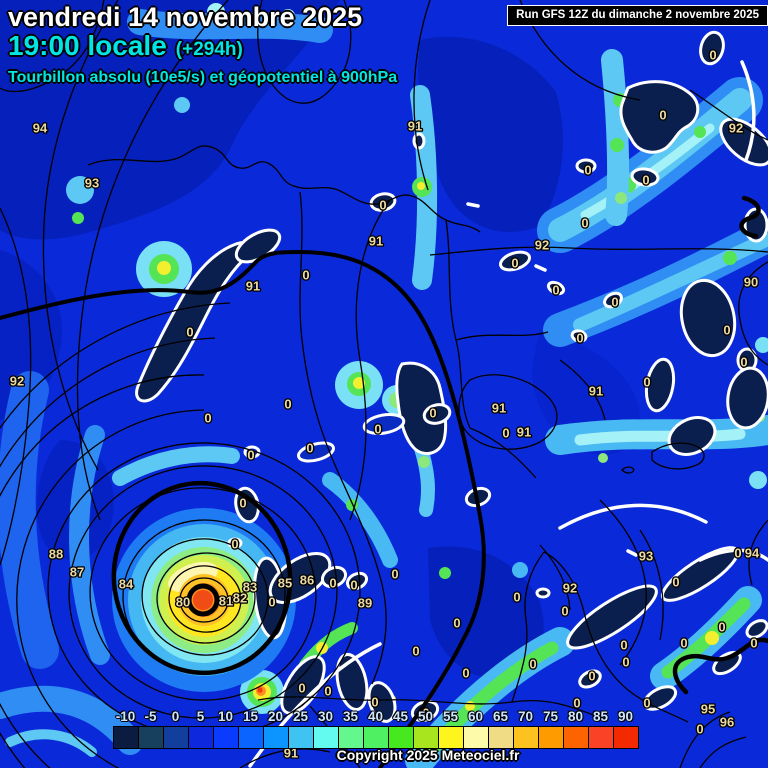  What do you see at coordinates (275, 716) in the screenshot?
I see `colorbar-tick: 20` at bounding box center [275, 716].